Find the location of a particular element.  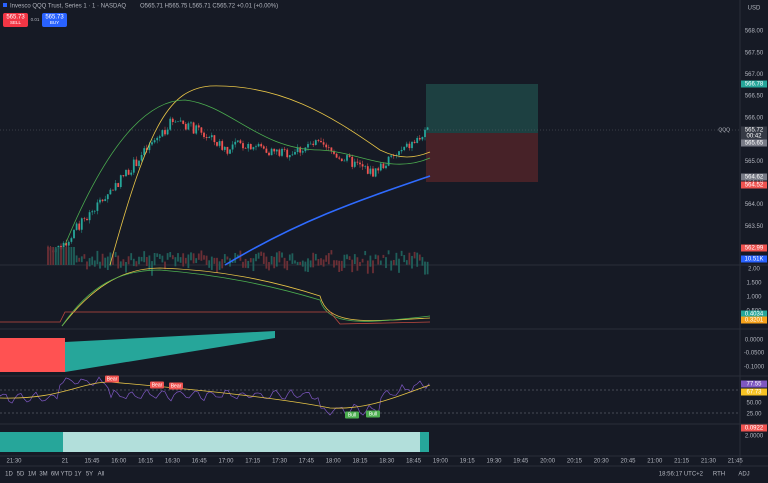

pane-label: 1.500 is located at coordinates (754, 284).